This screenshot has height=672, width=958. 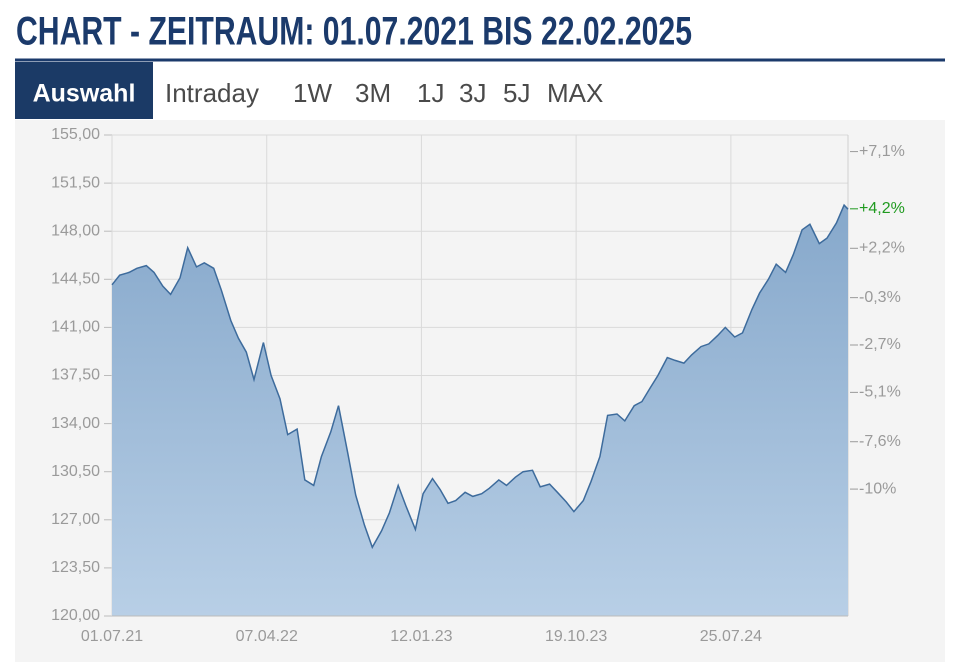 I want to click on y2-tick-label: +2,2%, so click(x=882, y=248).